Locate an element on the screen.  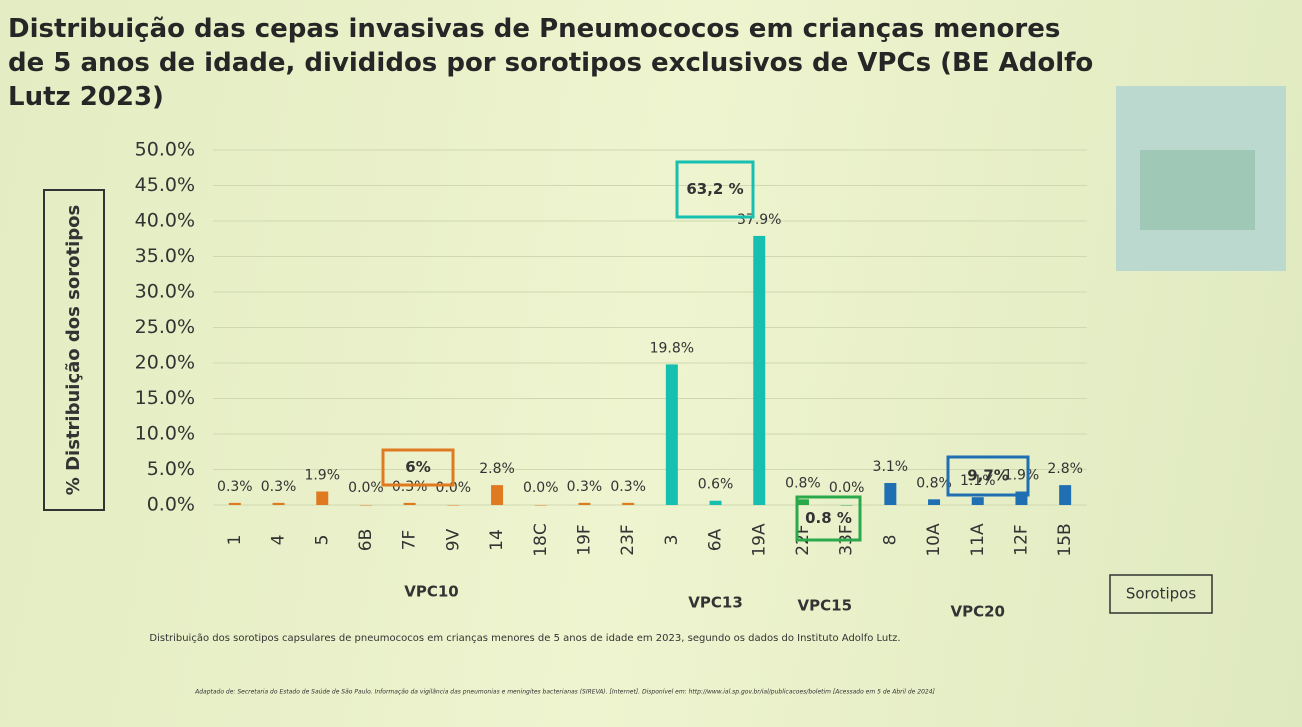
x-tick-label: 8 is located at coordinates (890, 540).